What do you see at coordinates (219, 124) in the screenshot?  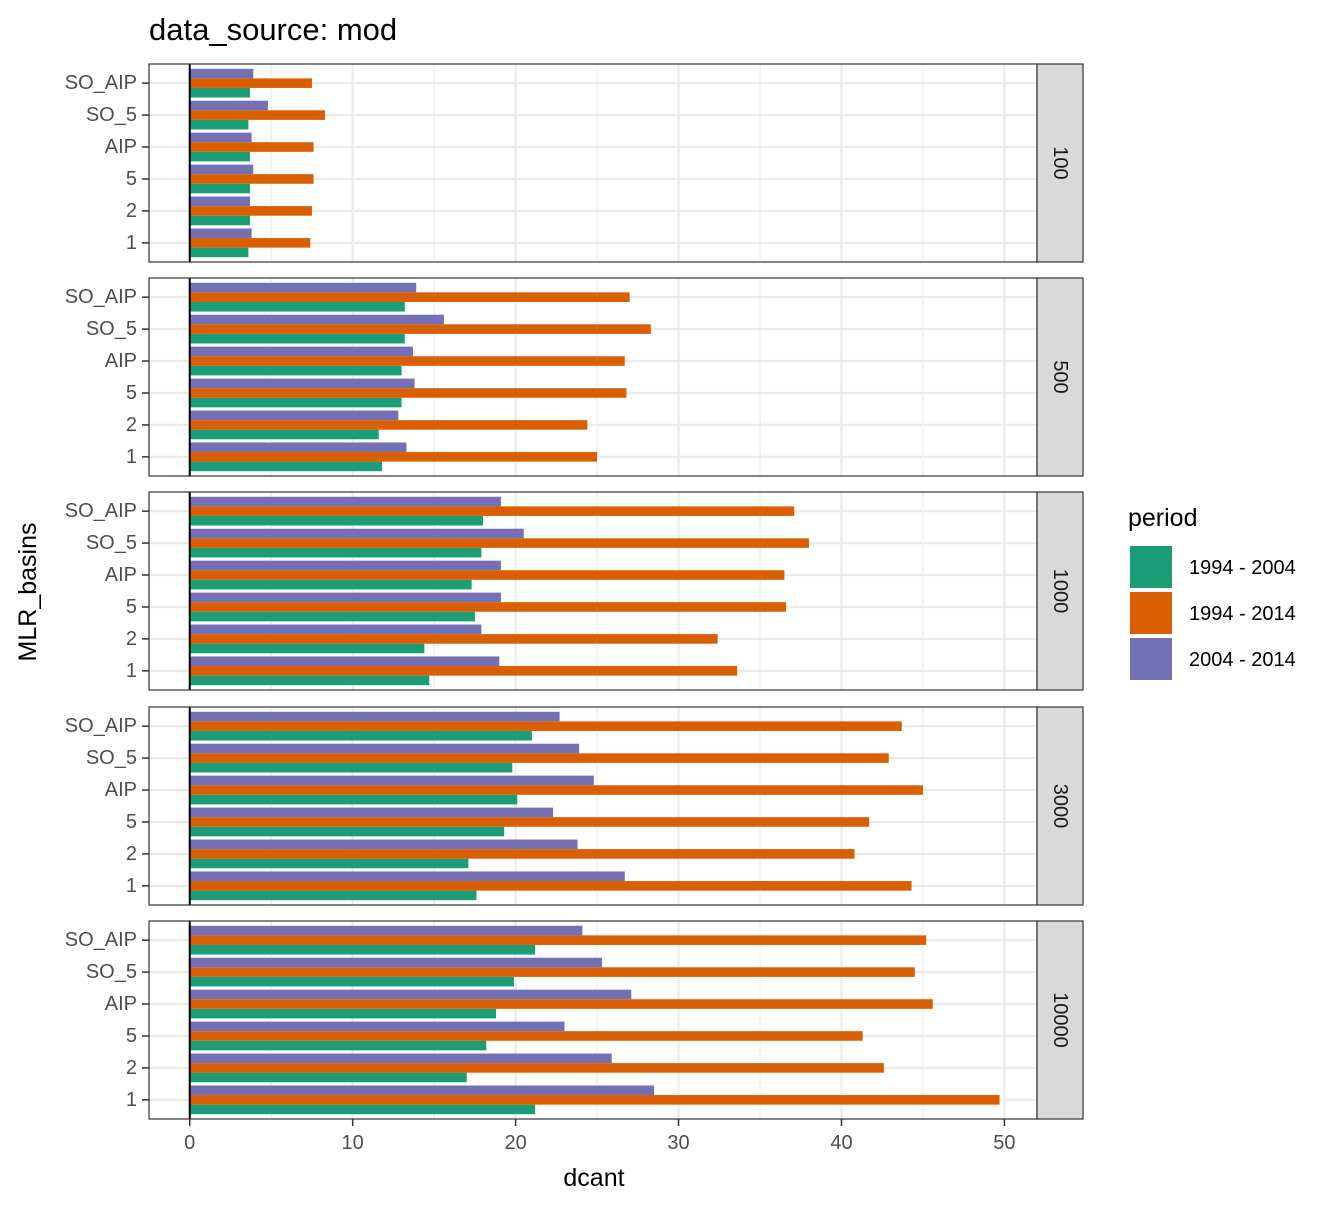 I see `bar-100-SO_5-1994-2004` at bounding box center [219, 124].